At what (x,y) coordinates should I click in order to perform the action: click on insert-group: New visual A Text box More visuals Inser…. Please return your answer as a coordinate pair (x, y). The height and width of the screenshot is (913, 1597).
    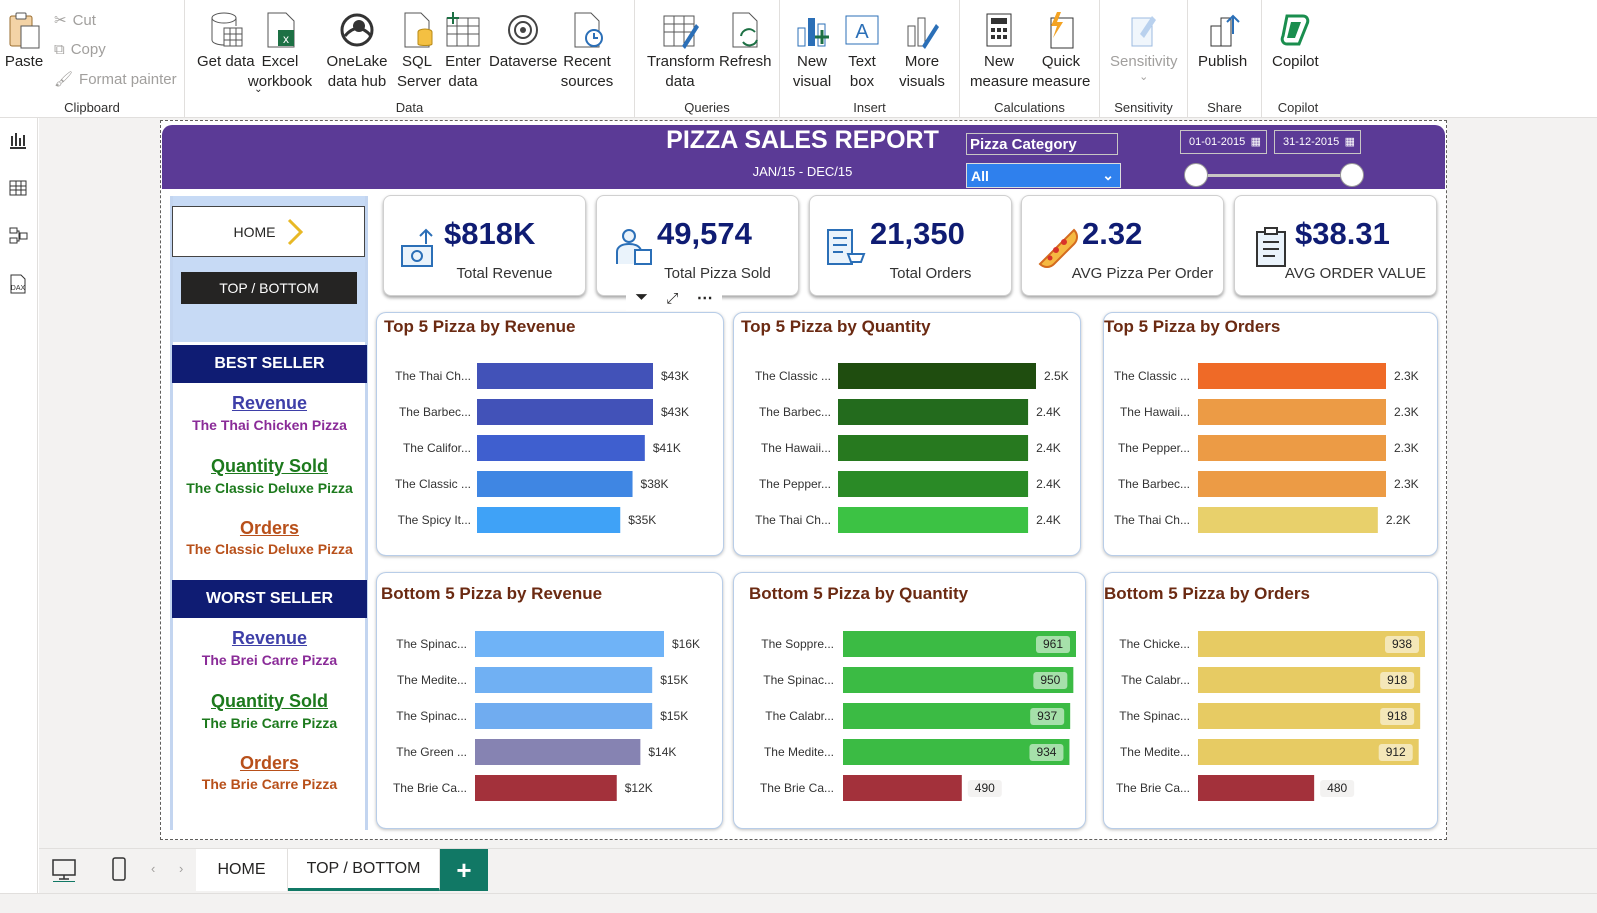
    Looking at the image, I should click on (870, 59).